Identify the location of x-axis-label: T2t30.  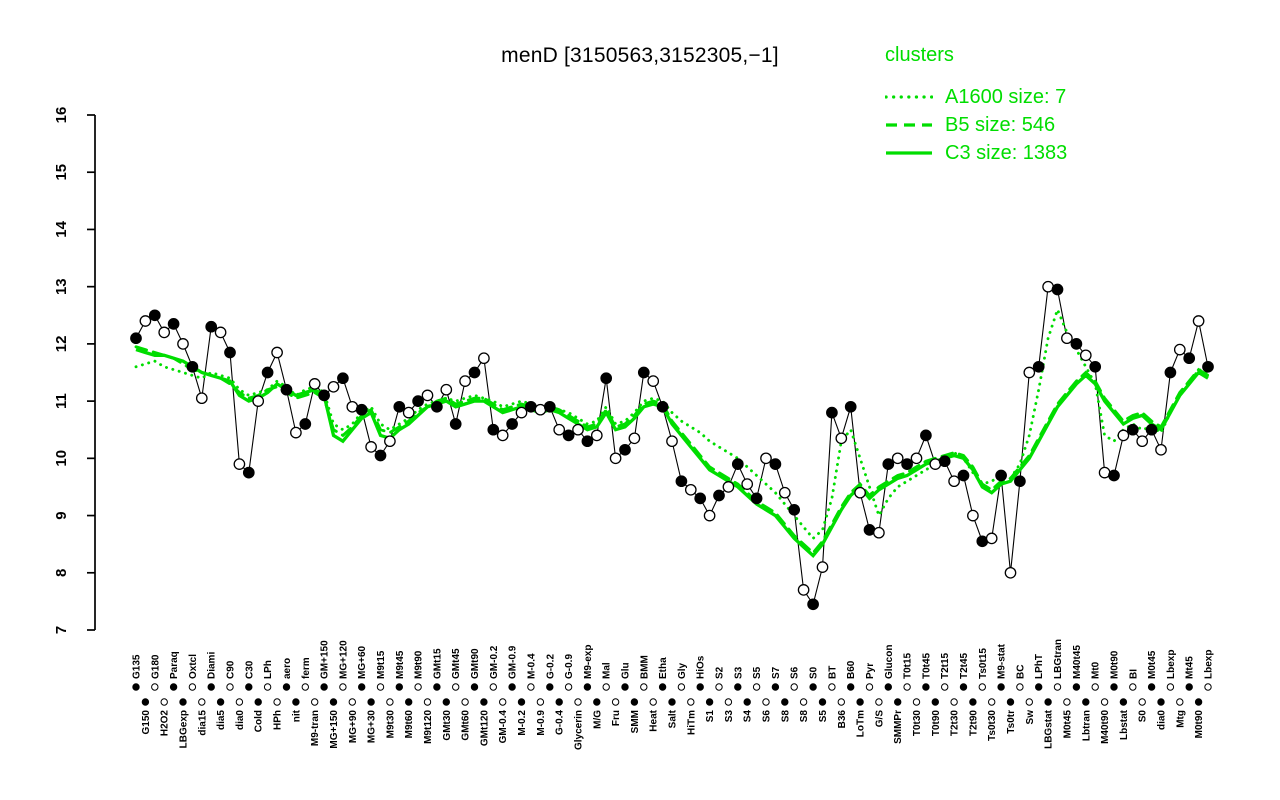
(955, 723).